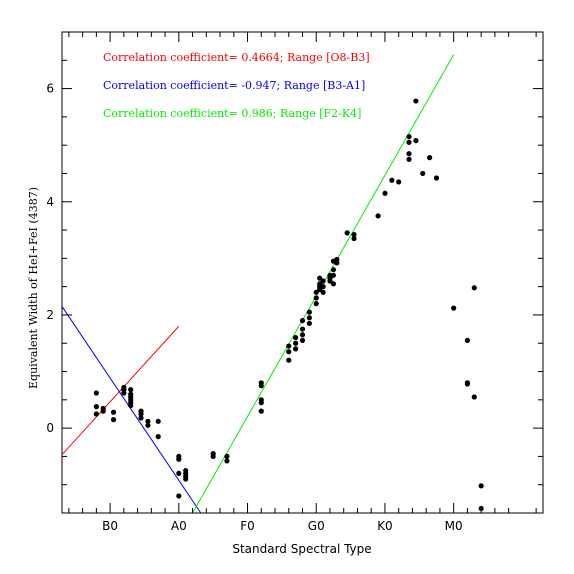 The width and height of the screenshot is (574, 574). I want to click on y-tick-label: 0, so click(50, 428).